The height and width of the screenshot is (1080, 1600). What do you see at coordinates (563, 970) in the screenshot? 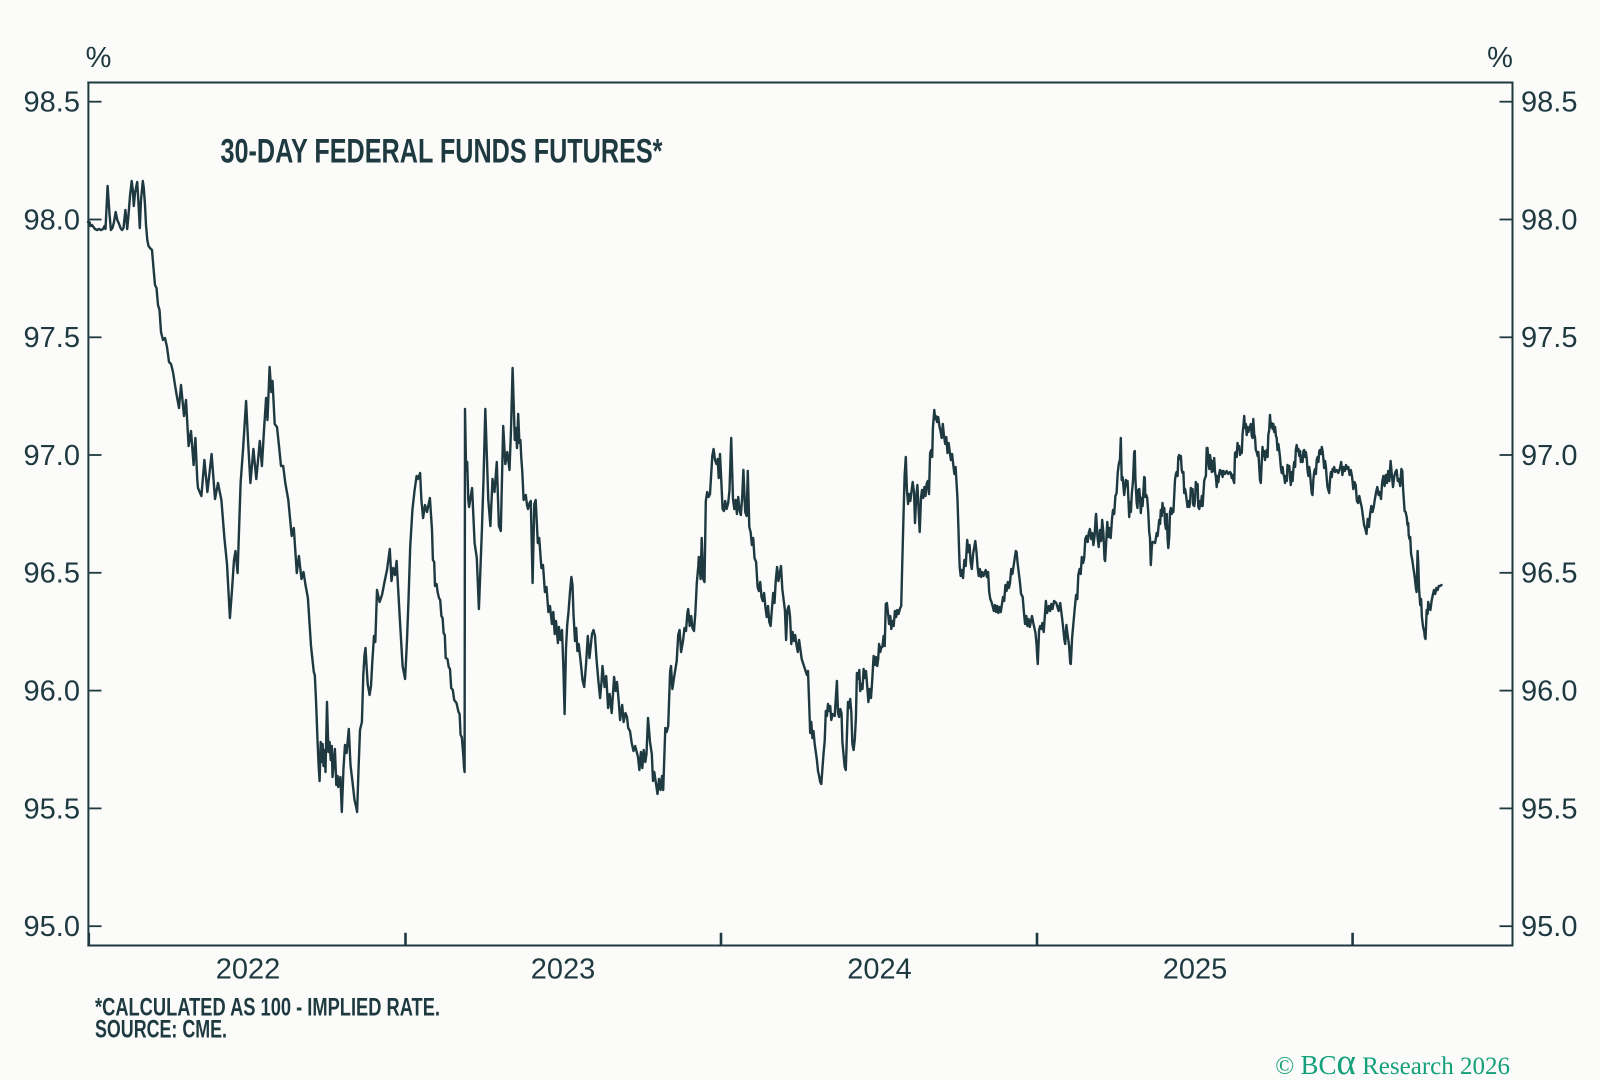
I see `svg-text: 2023` at bounding box center [563, 970].